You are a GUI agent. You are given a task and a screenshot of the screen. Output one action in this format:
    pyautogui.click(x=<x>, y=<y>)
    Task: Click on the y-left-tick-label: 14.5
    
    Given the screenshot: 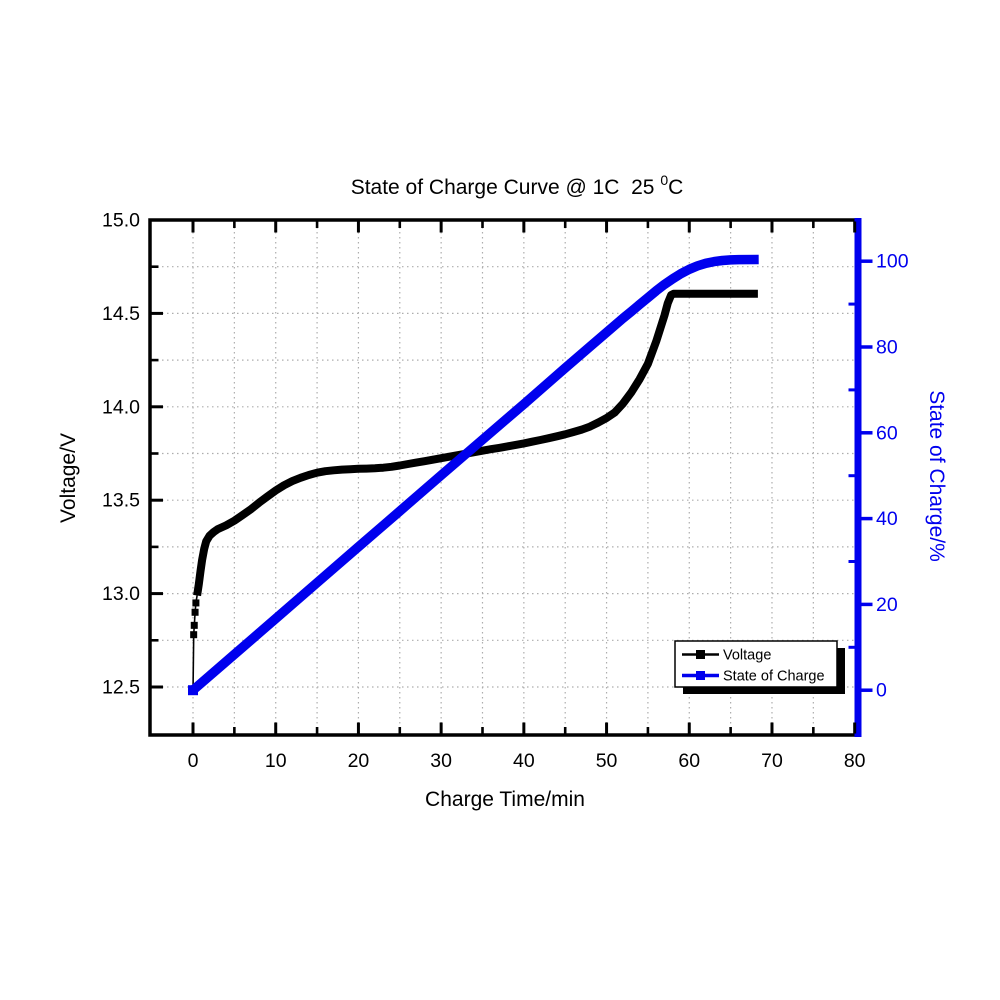 What is the action you would take?
    pyautogui.click(x=121, y=314)
    